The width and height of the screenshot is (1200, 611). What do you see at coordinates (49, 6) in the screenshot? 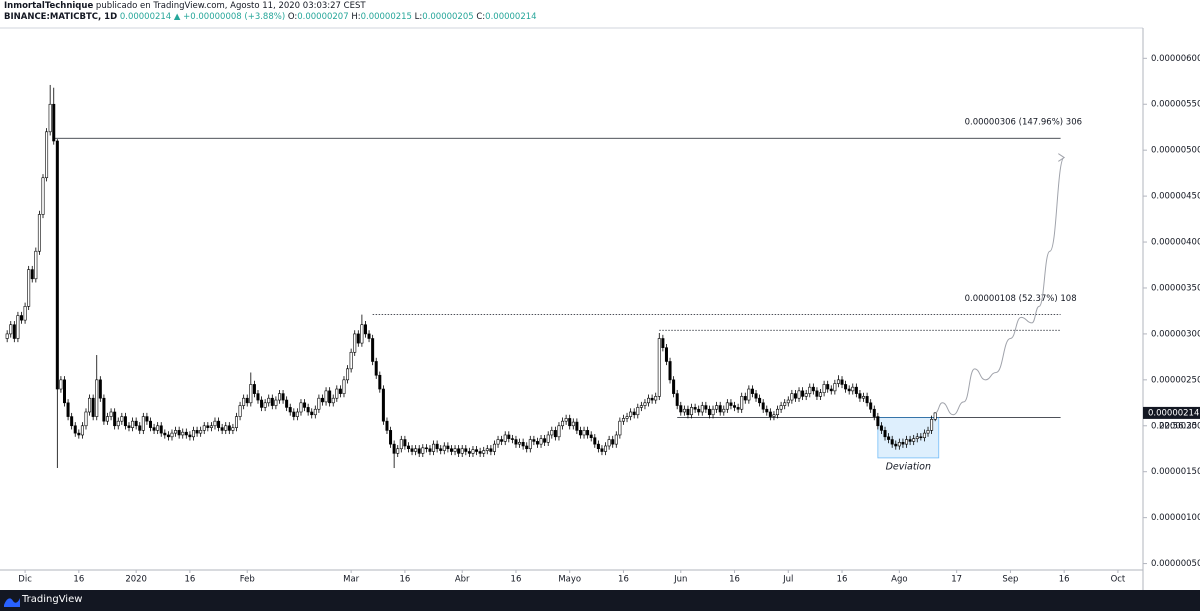
I see `author: InmortalTechnique` at bounding box center [49, 6].